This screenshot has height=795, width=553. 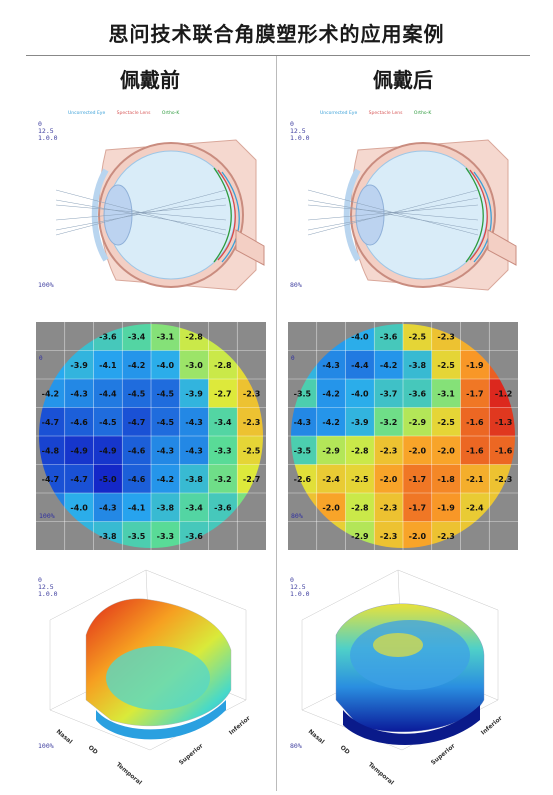 I want to click on map-value-label: -1.9, so click(x=446, y=507).